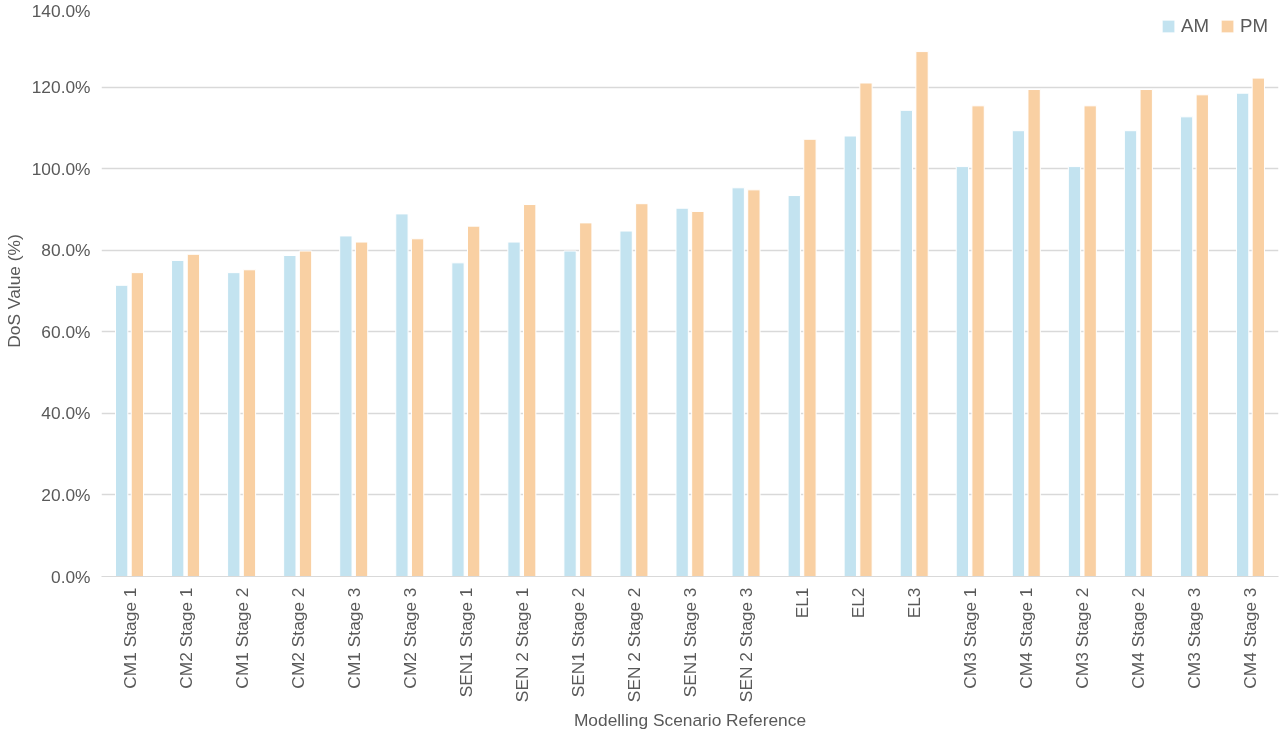  What do you see at coordinates (13, 291) in the screenshot?
I see `y-axis-title: DoS Value (%)` at bounding box center [13, 291].